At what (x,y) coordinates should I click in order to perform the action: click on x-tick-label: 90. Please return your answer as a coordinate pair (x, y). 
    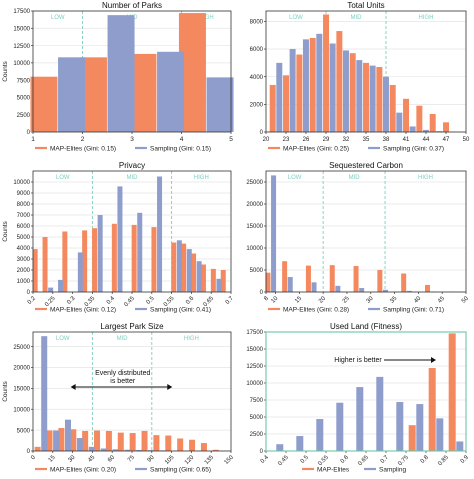
    Looking at the image, I should click on (151, 458).